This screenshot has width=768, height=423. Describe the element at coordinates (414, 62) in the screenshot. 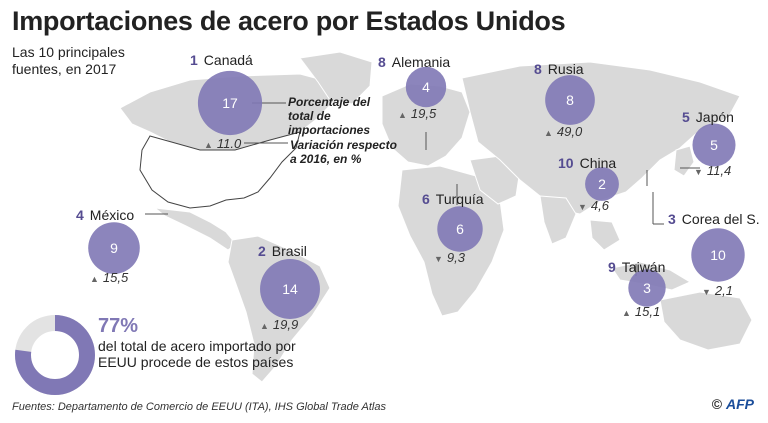

I see `label-alemania: 8 Alemania` at that location.